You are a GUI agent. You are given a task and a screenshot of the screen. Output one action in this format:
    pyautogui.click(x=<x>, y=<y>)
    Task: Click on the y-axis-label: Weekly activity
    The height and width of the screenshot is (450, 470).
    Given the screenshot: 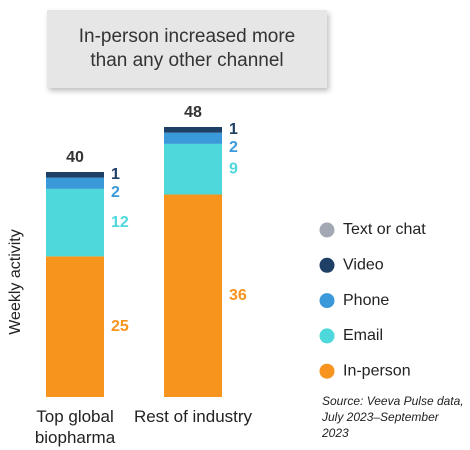 What is the action you would take?
    pyautogui.click(x=15, y=282)
    